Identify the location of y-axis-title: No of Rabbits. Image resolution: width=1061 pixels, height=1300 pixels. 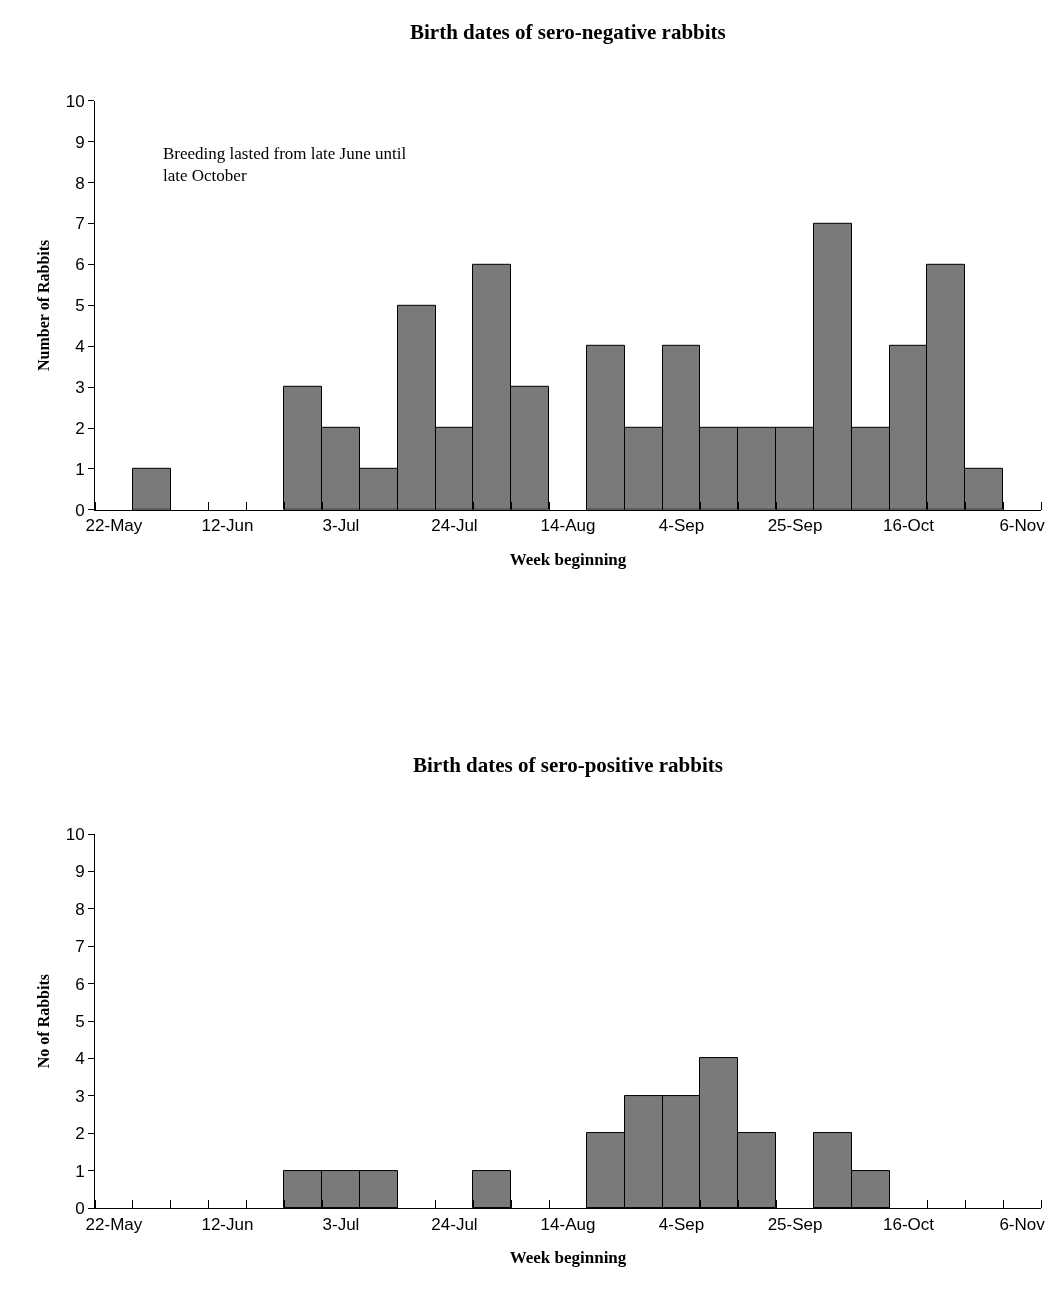
(43, 1021).